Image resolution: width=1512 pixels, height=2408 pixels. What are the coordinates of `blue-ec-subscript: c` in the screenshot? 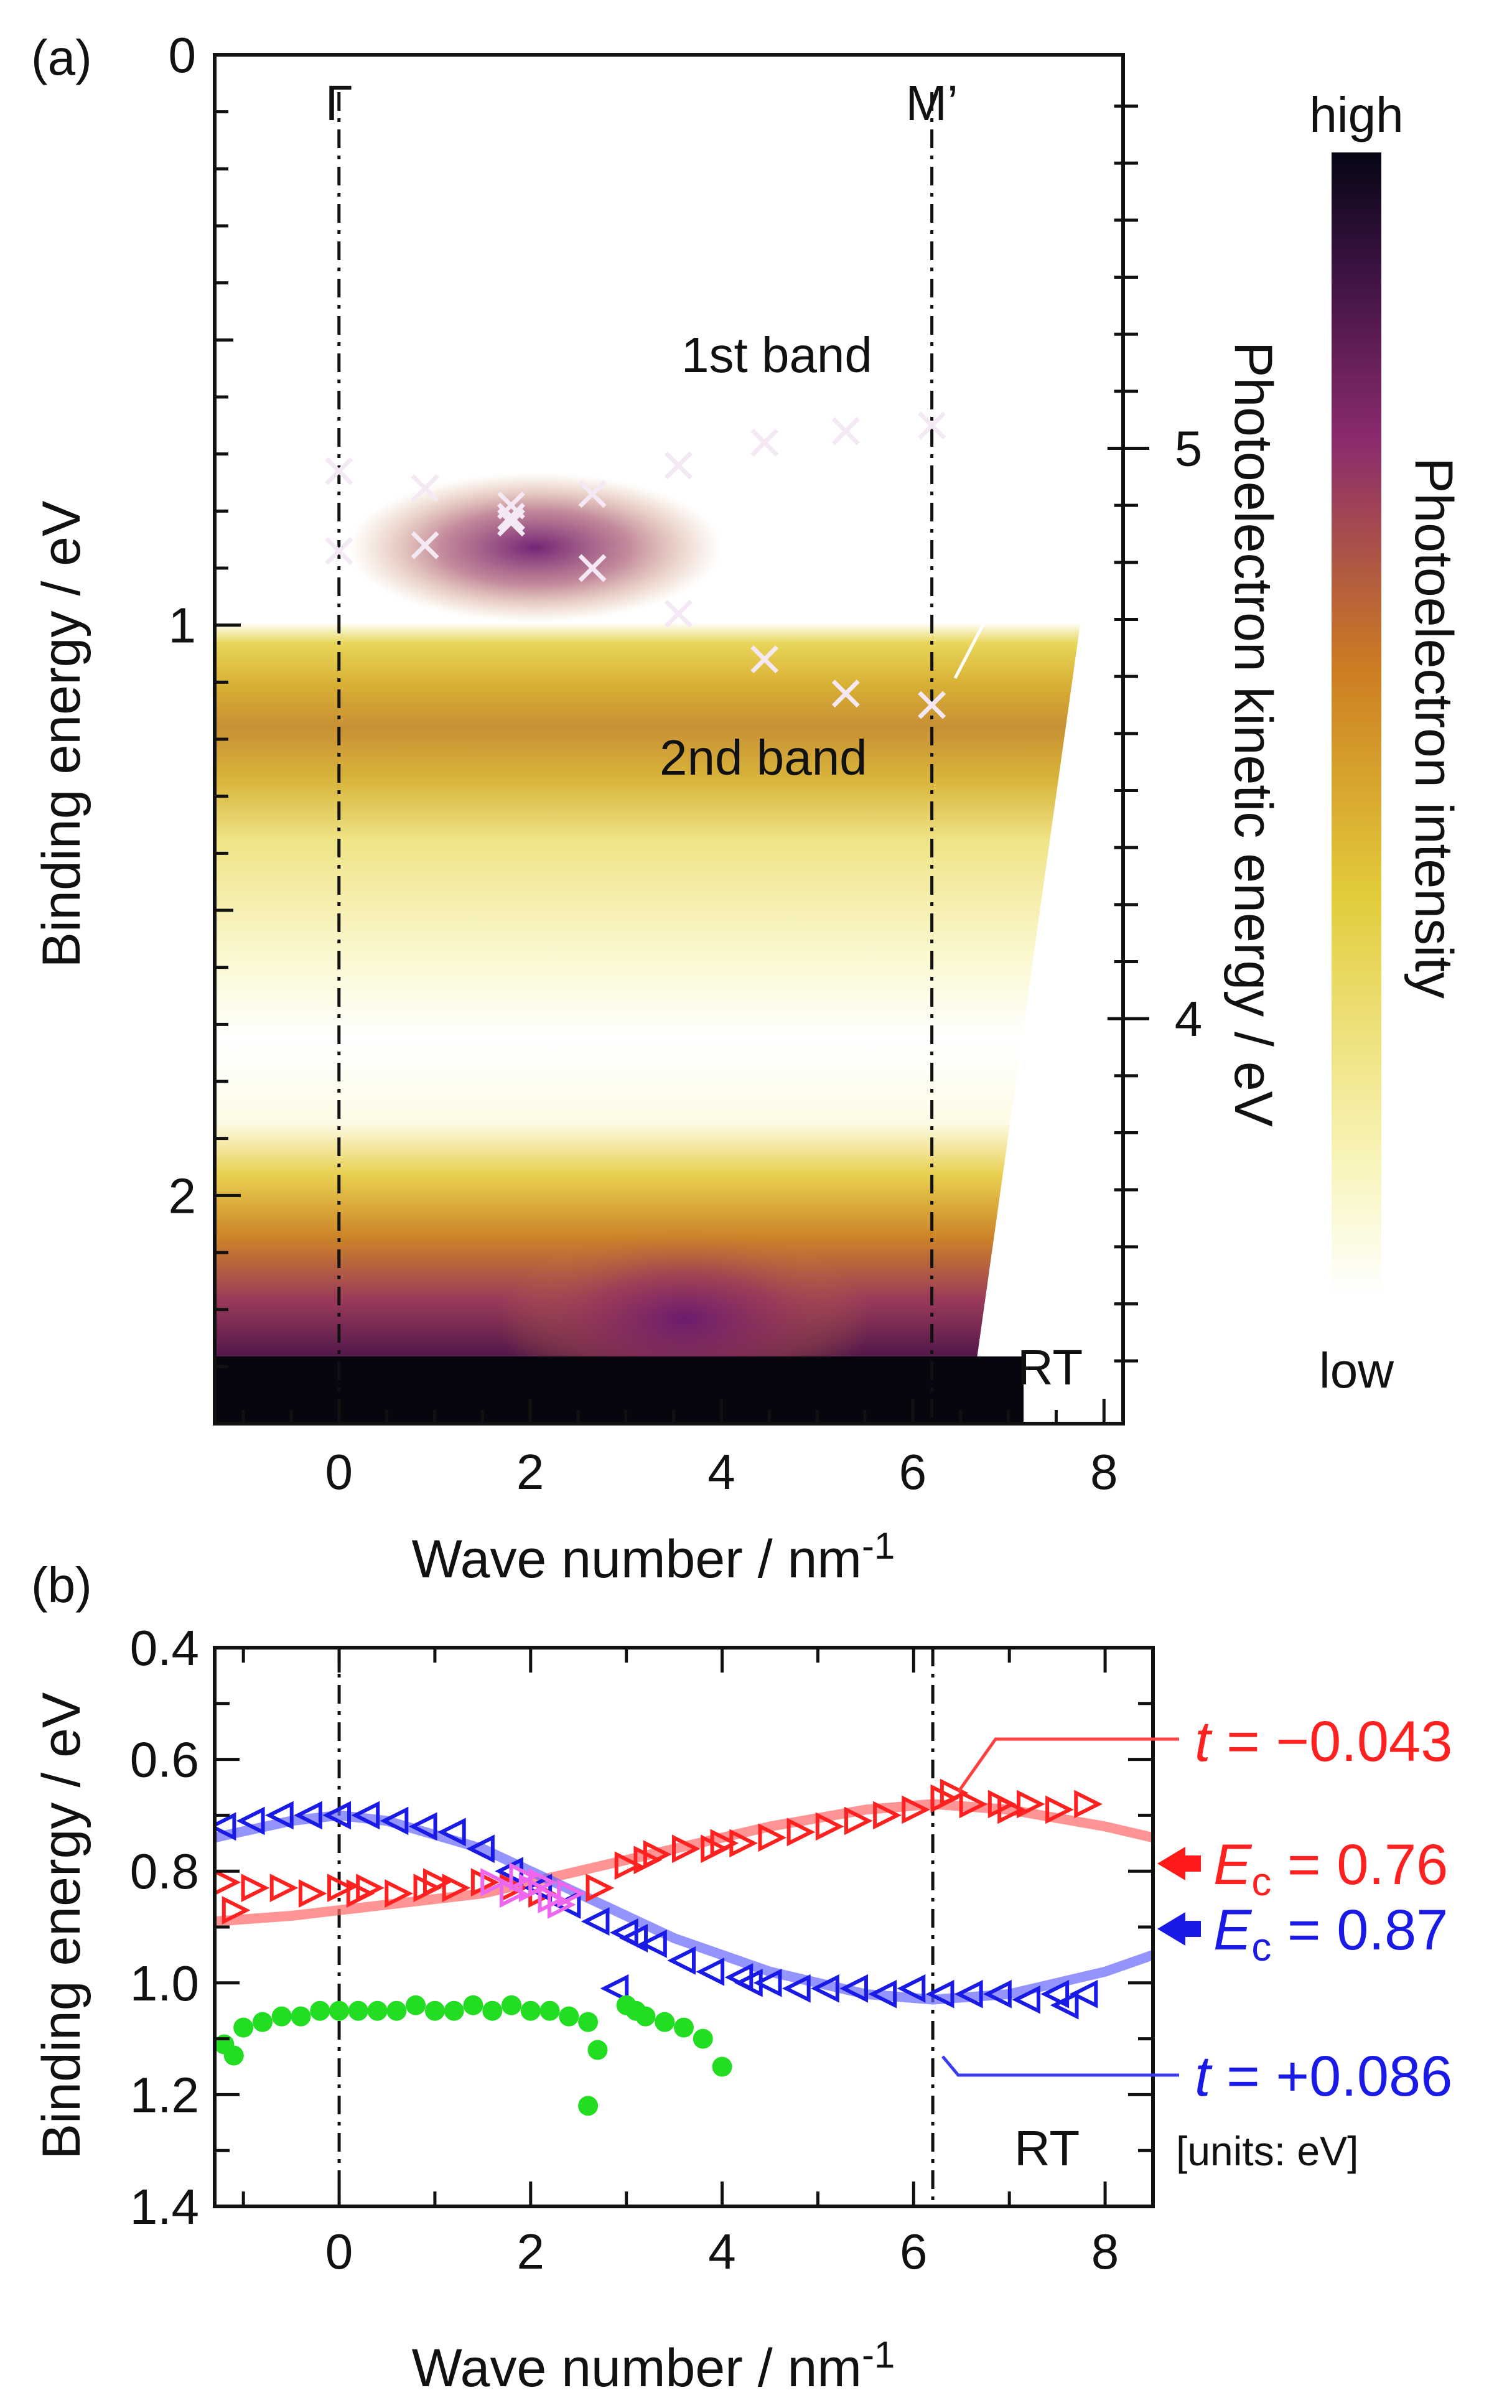 It's located at (1261, 1947).